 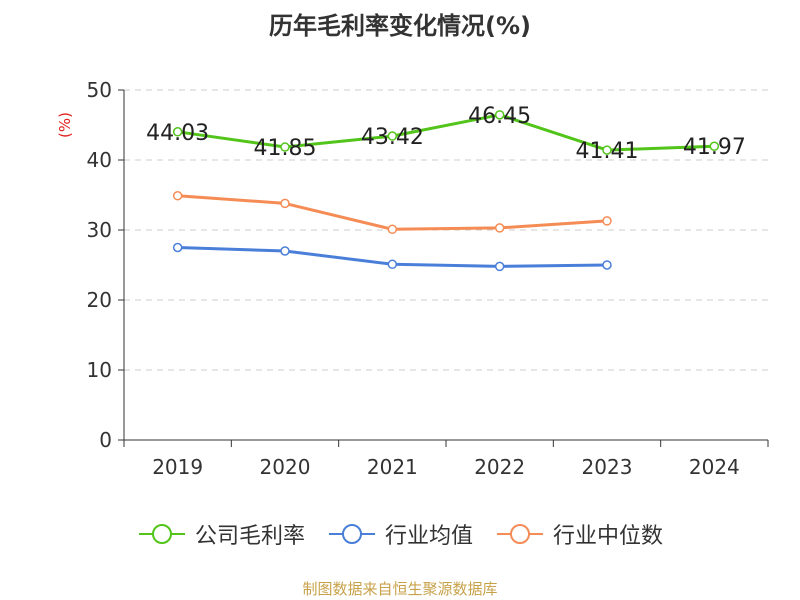 I want to click on y-axis-unit-label: (%), so click(x=65, y=125).